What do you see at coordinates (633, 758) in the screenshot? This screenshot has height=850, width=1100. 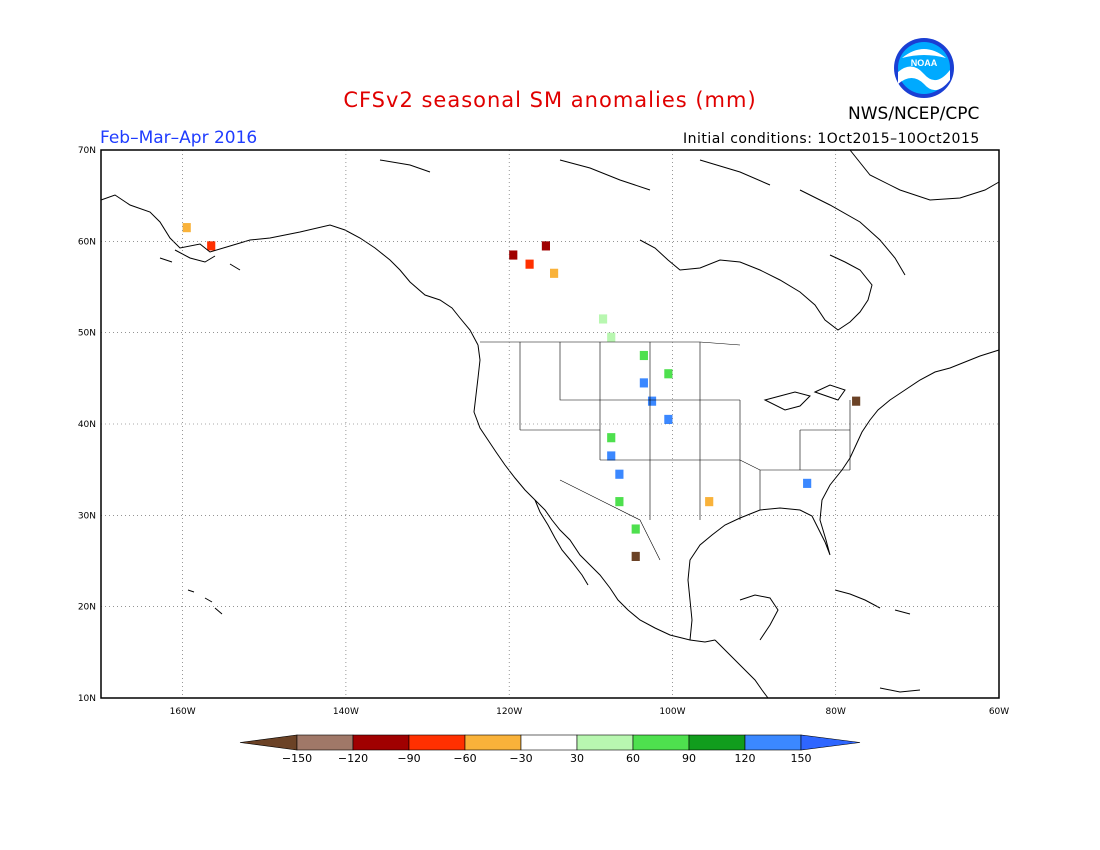 I see `colorbar-tick-label: 60` at bounding box center [633, 758].